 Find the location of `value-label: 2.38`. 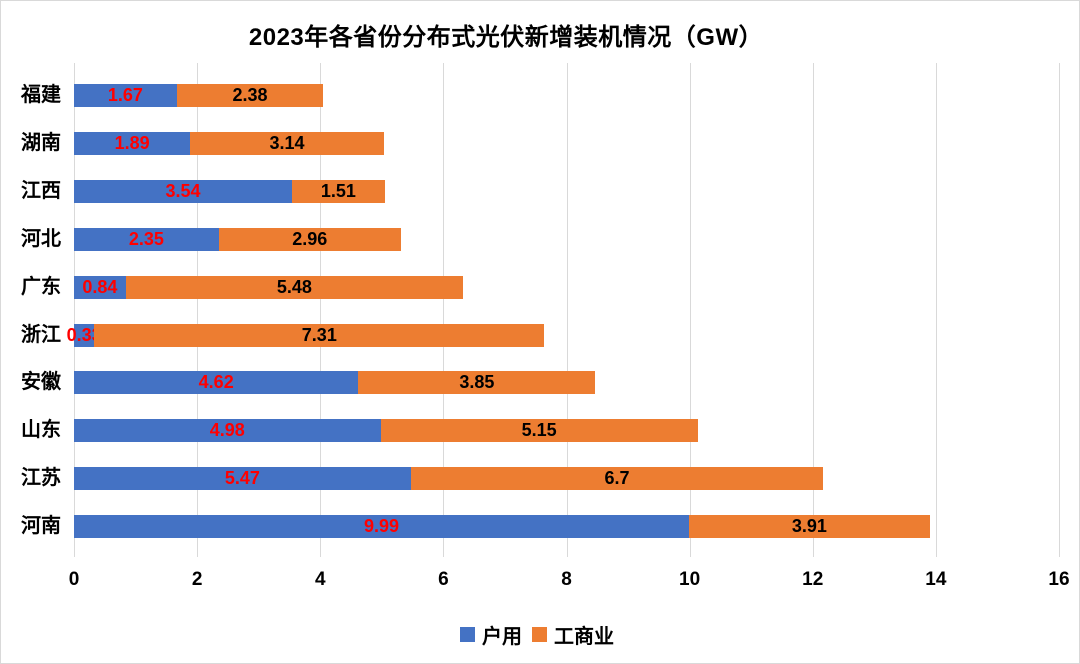

value-label: 2.38 is located at coordinates (250, 95).